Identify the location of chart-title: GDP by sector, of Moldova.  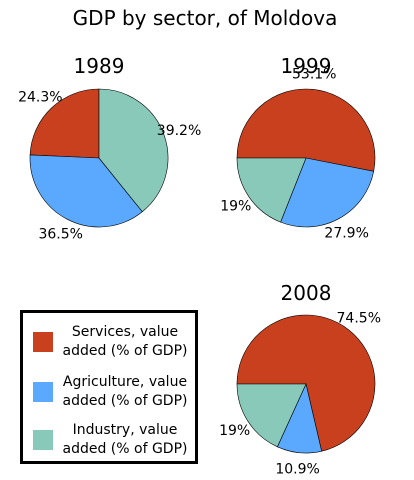
(205, 18).